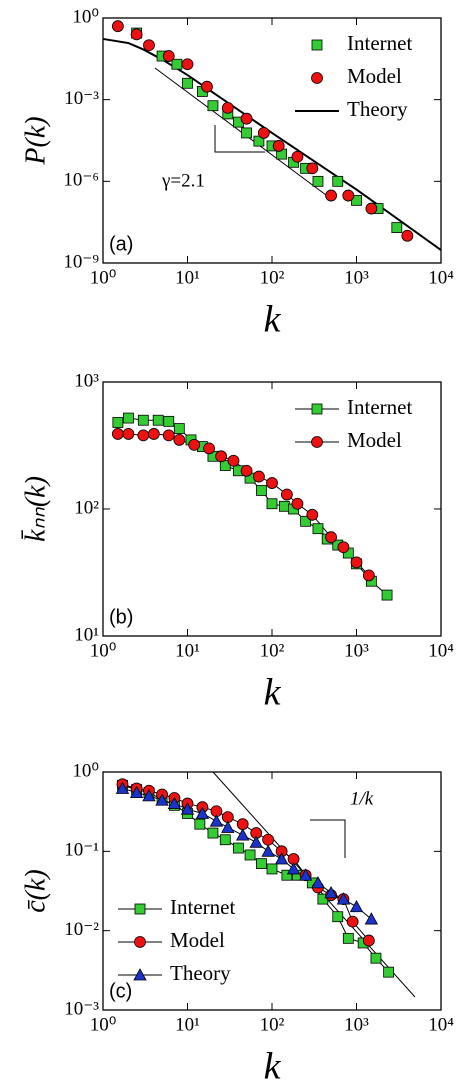 The height and width of the screenshot is (1089, 458). What do you see at coordinates (81, 261) in the screenshot?
I see `y-tick-label: 10⁻⁹` at bounding box center [81, 261].